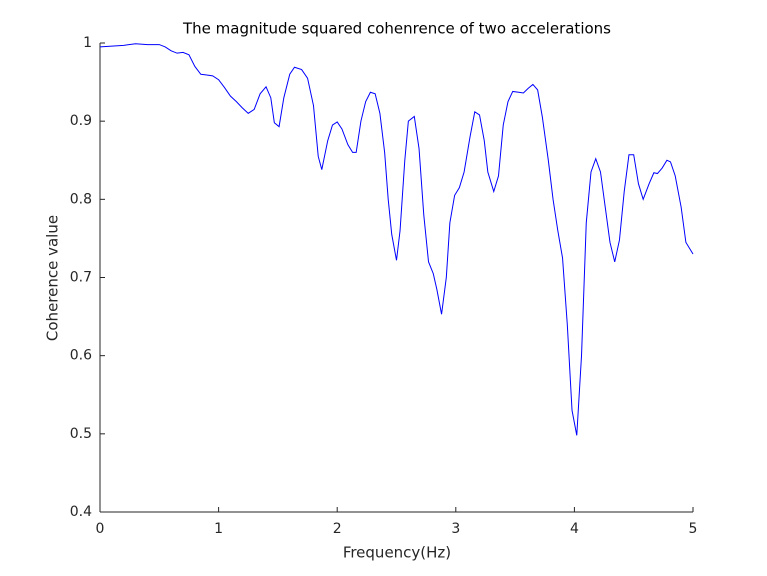  I want to click on y-tick-label: 0.8, so click(81, 199).